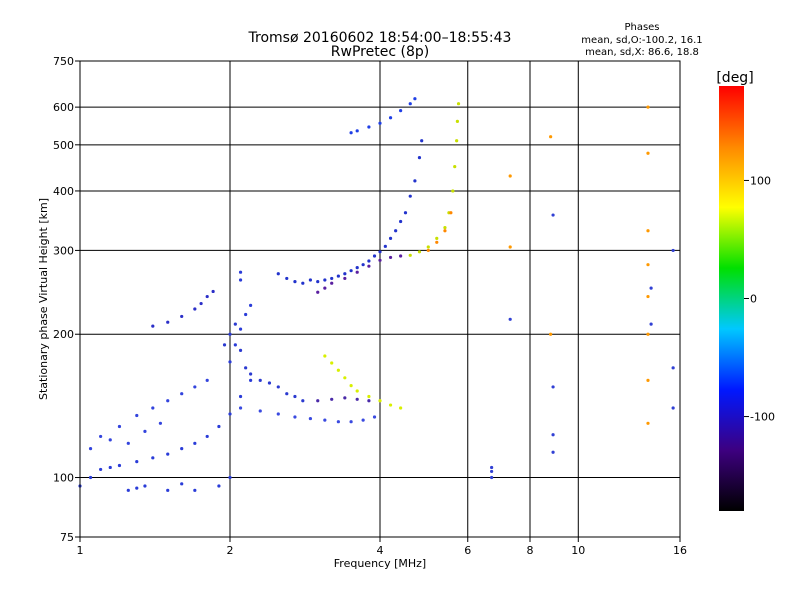 Image resolution: width=800 pixels, height=604 pixels. I want to click on colorbar, so click(731, 298).